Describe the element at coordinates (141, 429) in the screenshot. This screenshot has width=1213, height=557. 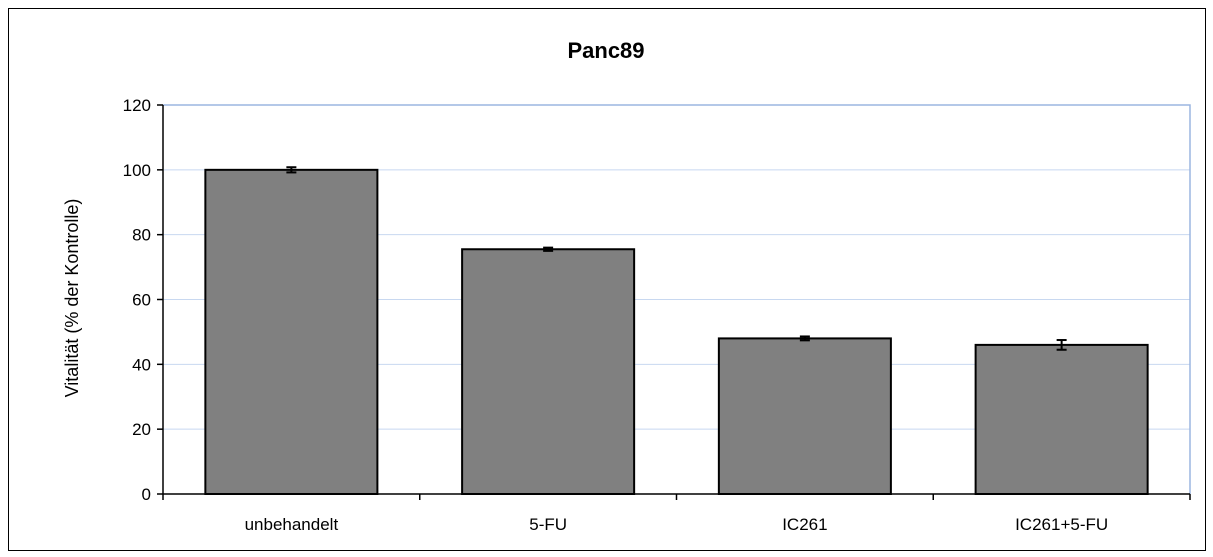
I see `y-tick-label: 20` at that location.